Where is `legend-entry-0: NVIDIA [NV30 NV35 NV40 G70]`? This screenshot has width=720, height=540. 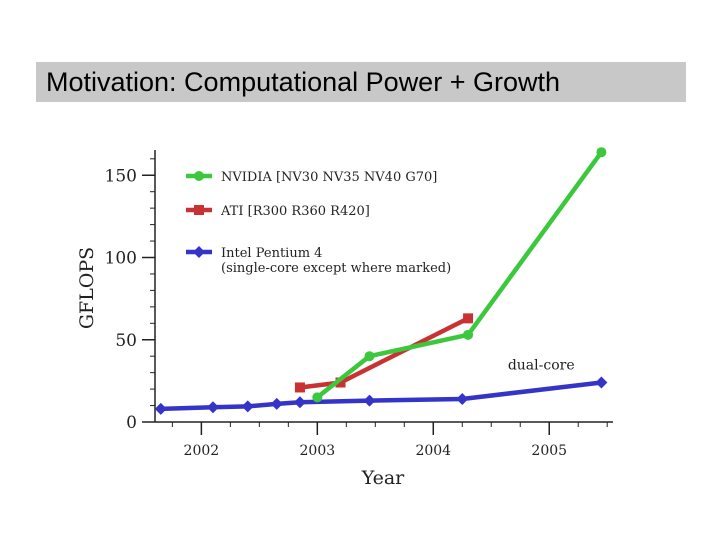
legend-entry-0: NVIDIA [NV30 NV35 NV40 G70] is located at coordinates (311, 177).